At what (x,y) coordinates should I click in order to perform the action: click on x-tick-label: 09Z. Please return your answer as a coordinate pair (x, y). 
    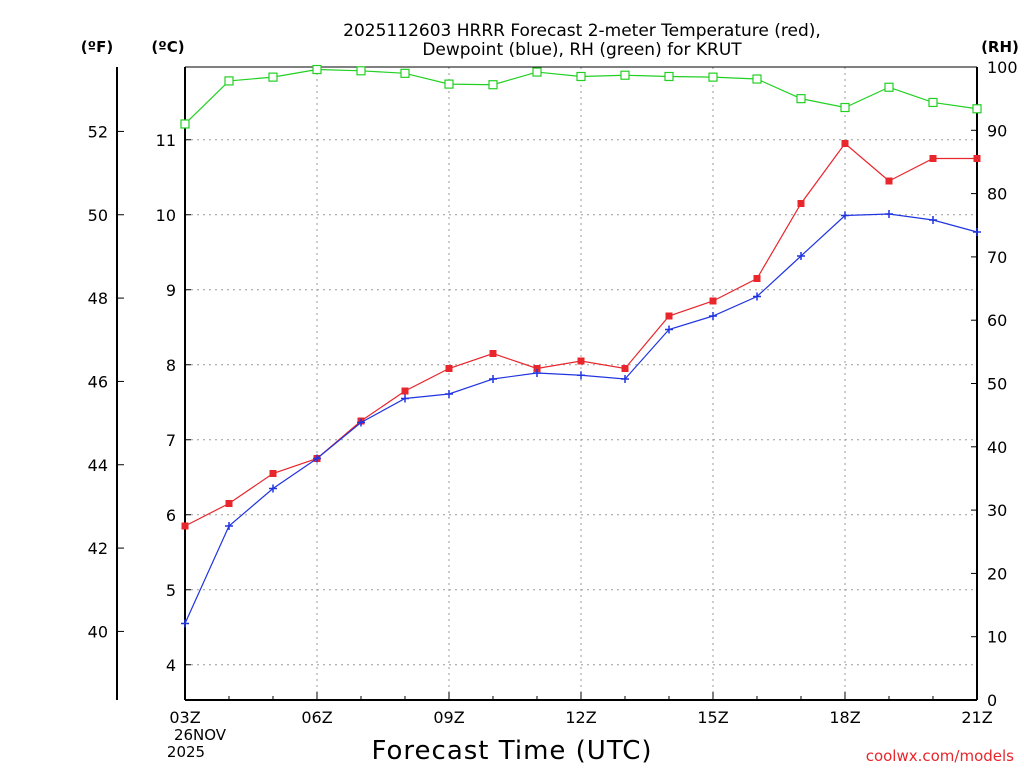
    Looking at the image, I should click on (448, 717).